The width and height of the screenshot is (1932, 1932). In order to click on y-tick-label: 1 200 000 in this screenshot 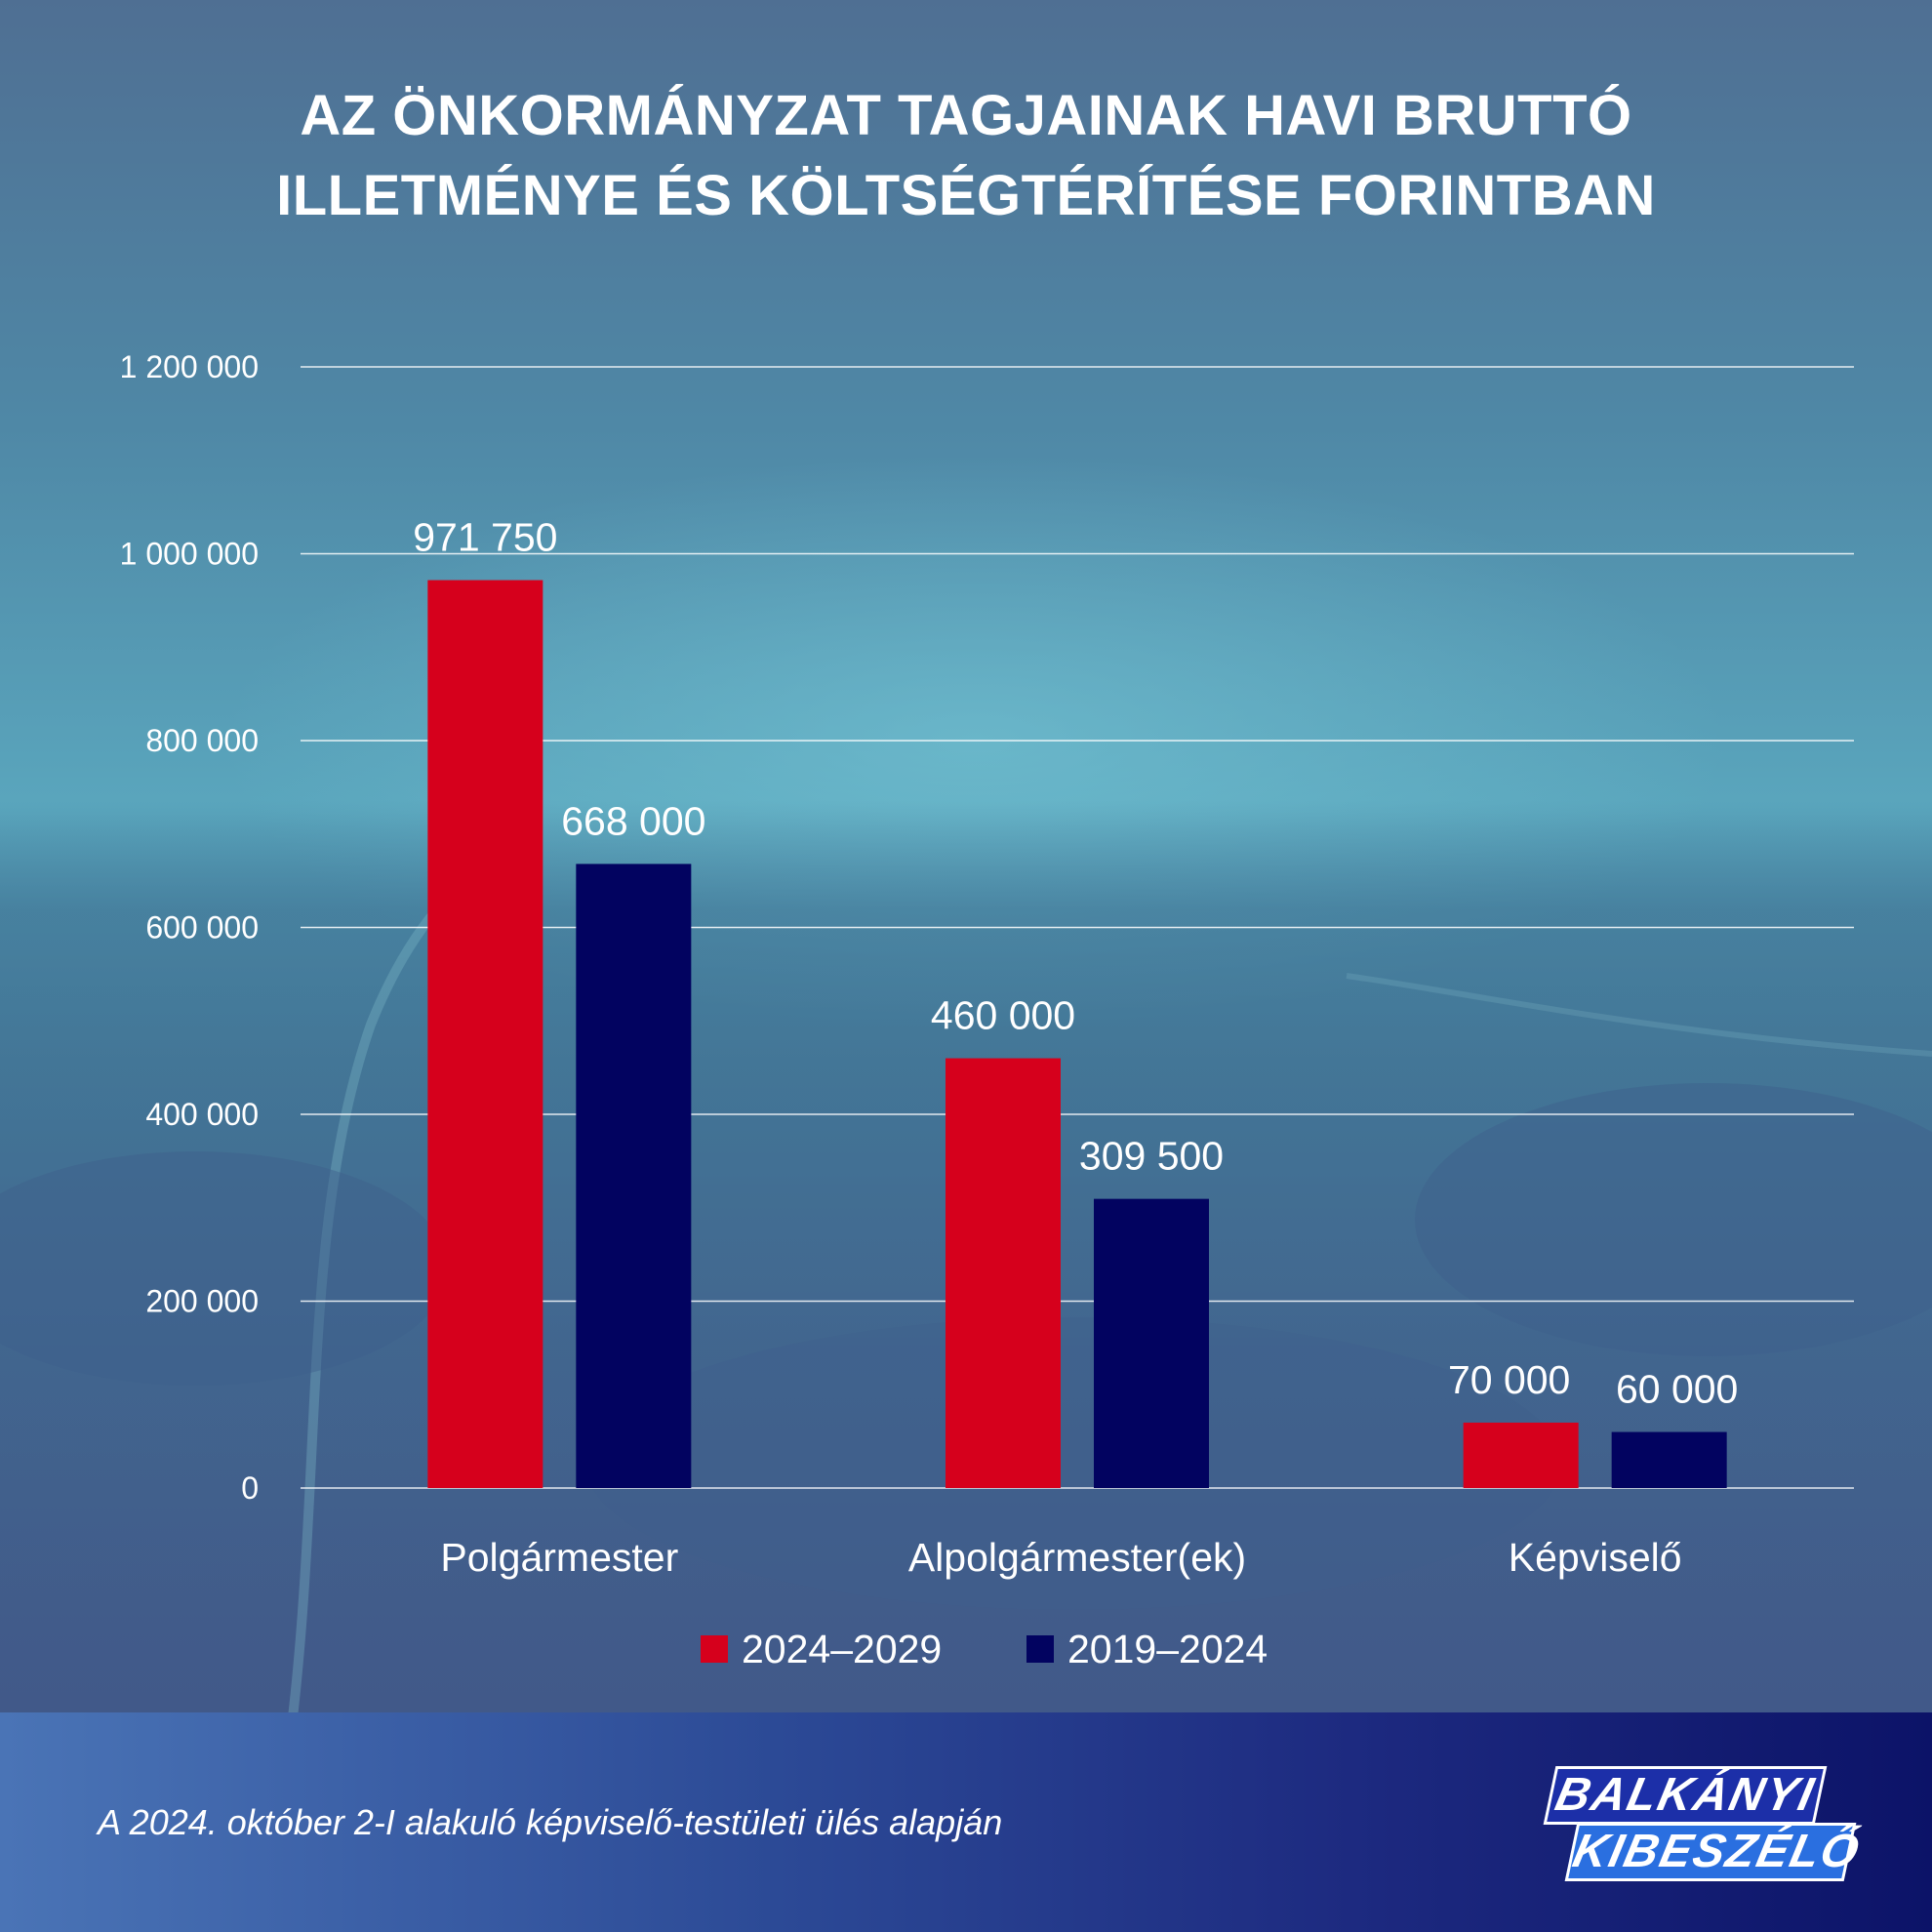, I will do `click(189, 366)`.